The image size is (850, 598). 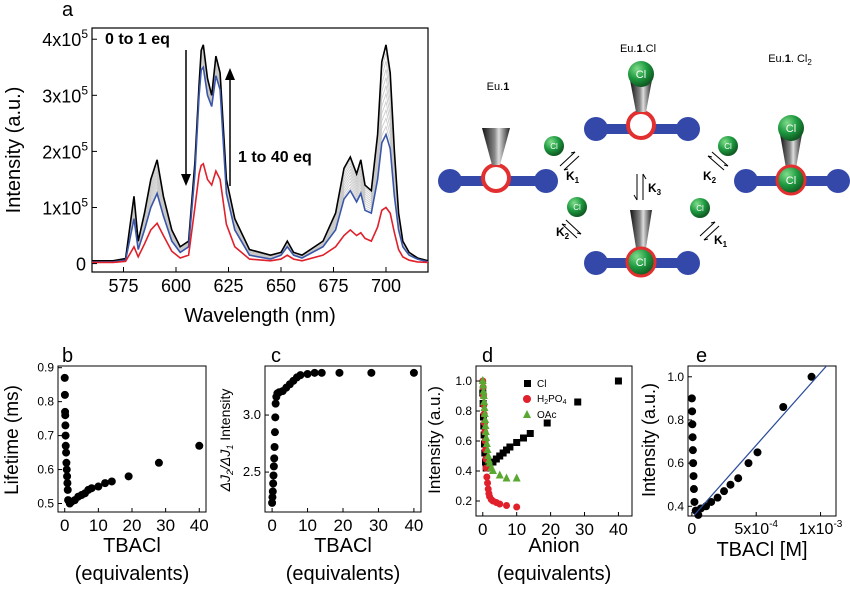 What do you see at coordinates (463, 501) in the screenshot?
I see `y-tick-label-d-0.2: 0.2` at bounding box center [463, 501].